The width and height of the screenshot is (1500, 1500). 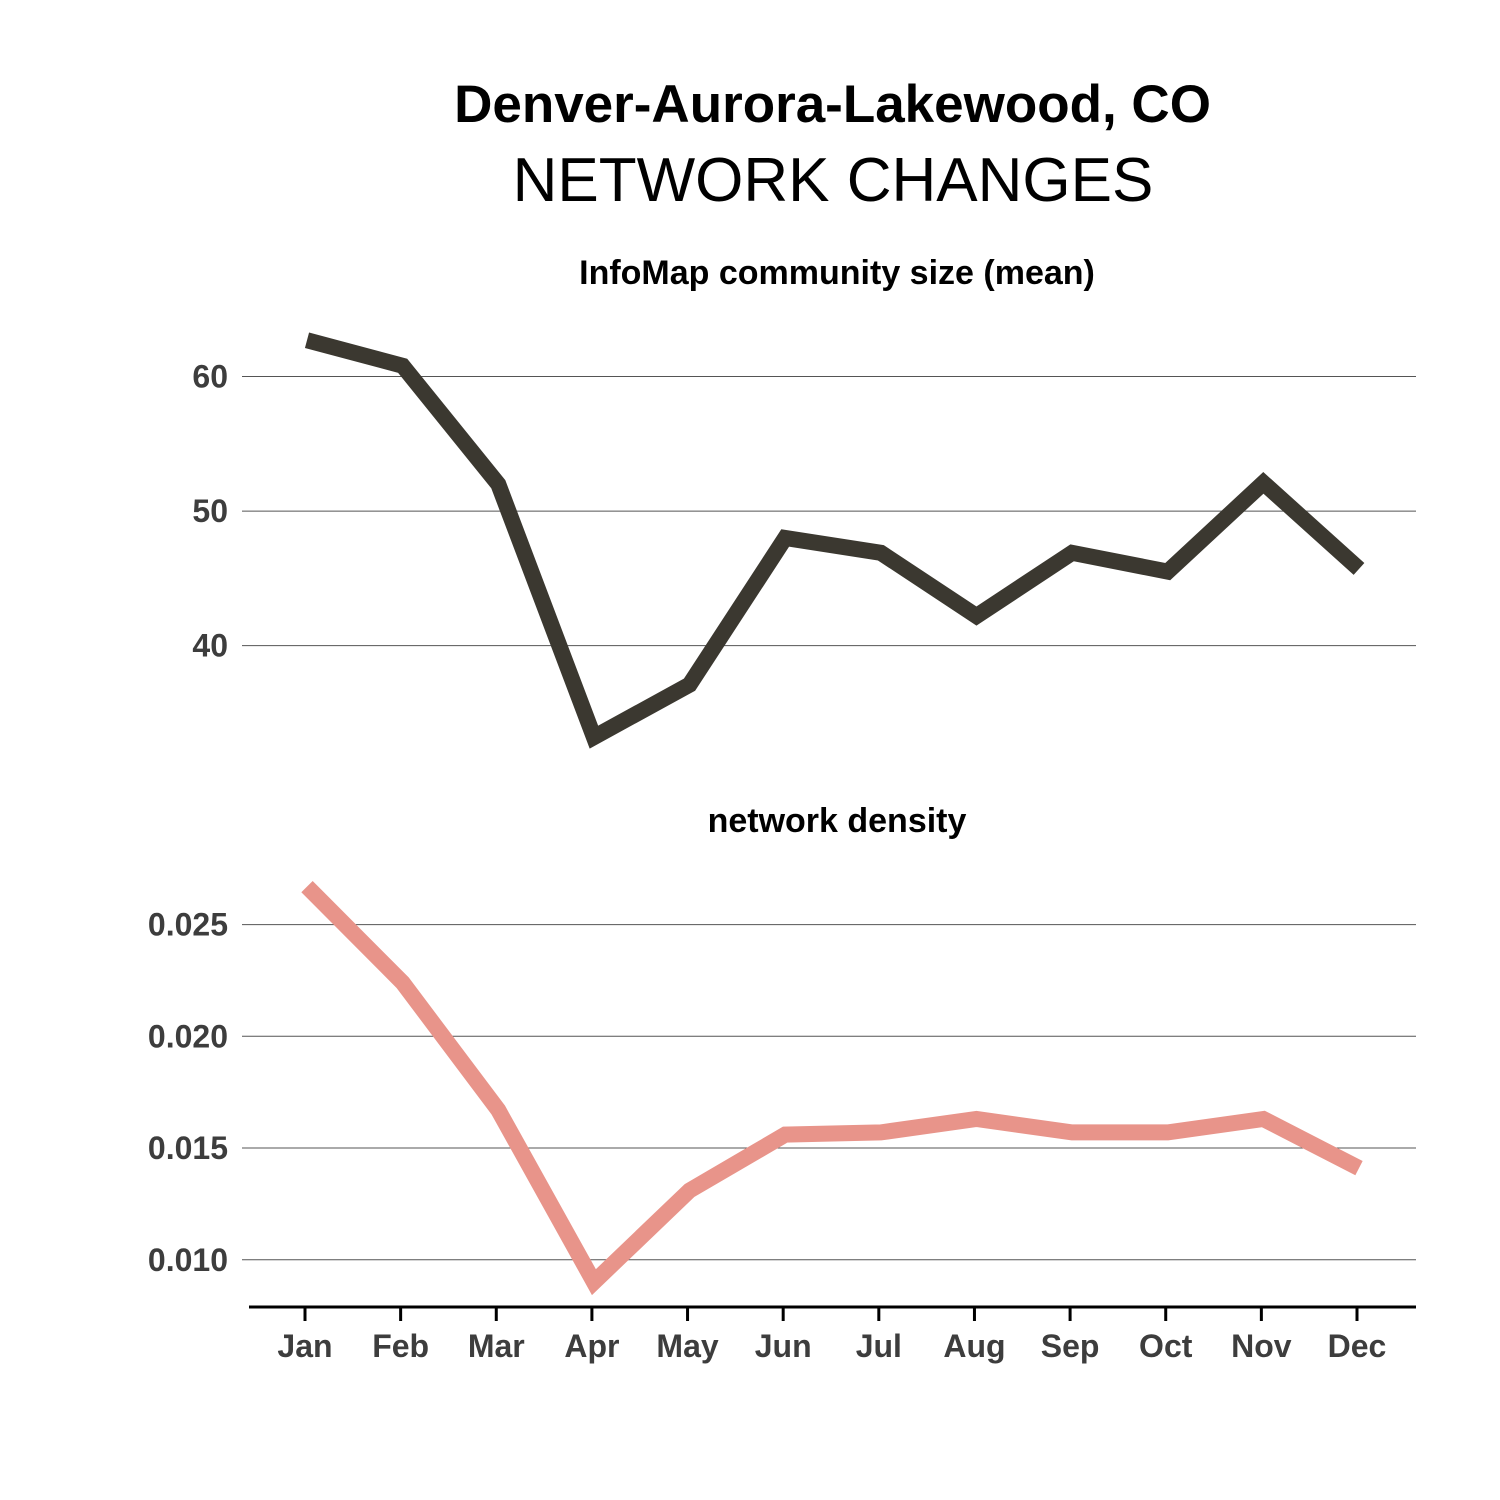 What do you see at coordinates (210, 377) in the screenshot?
I see `y-tick-label-infomap: 60` at bounding box center [210, 377].